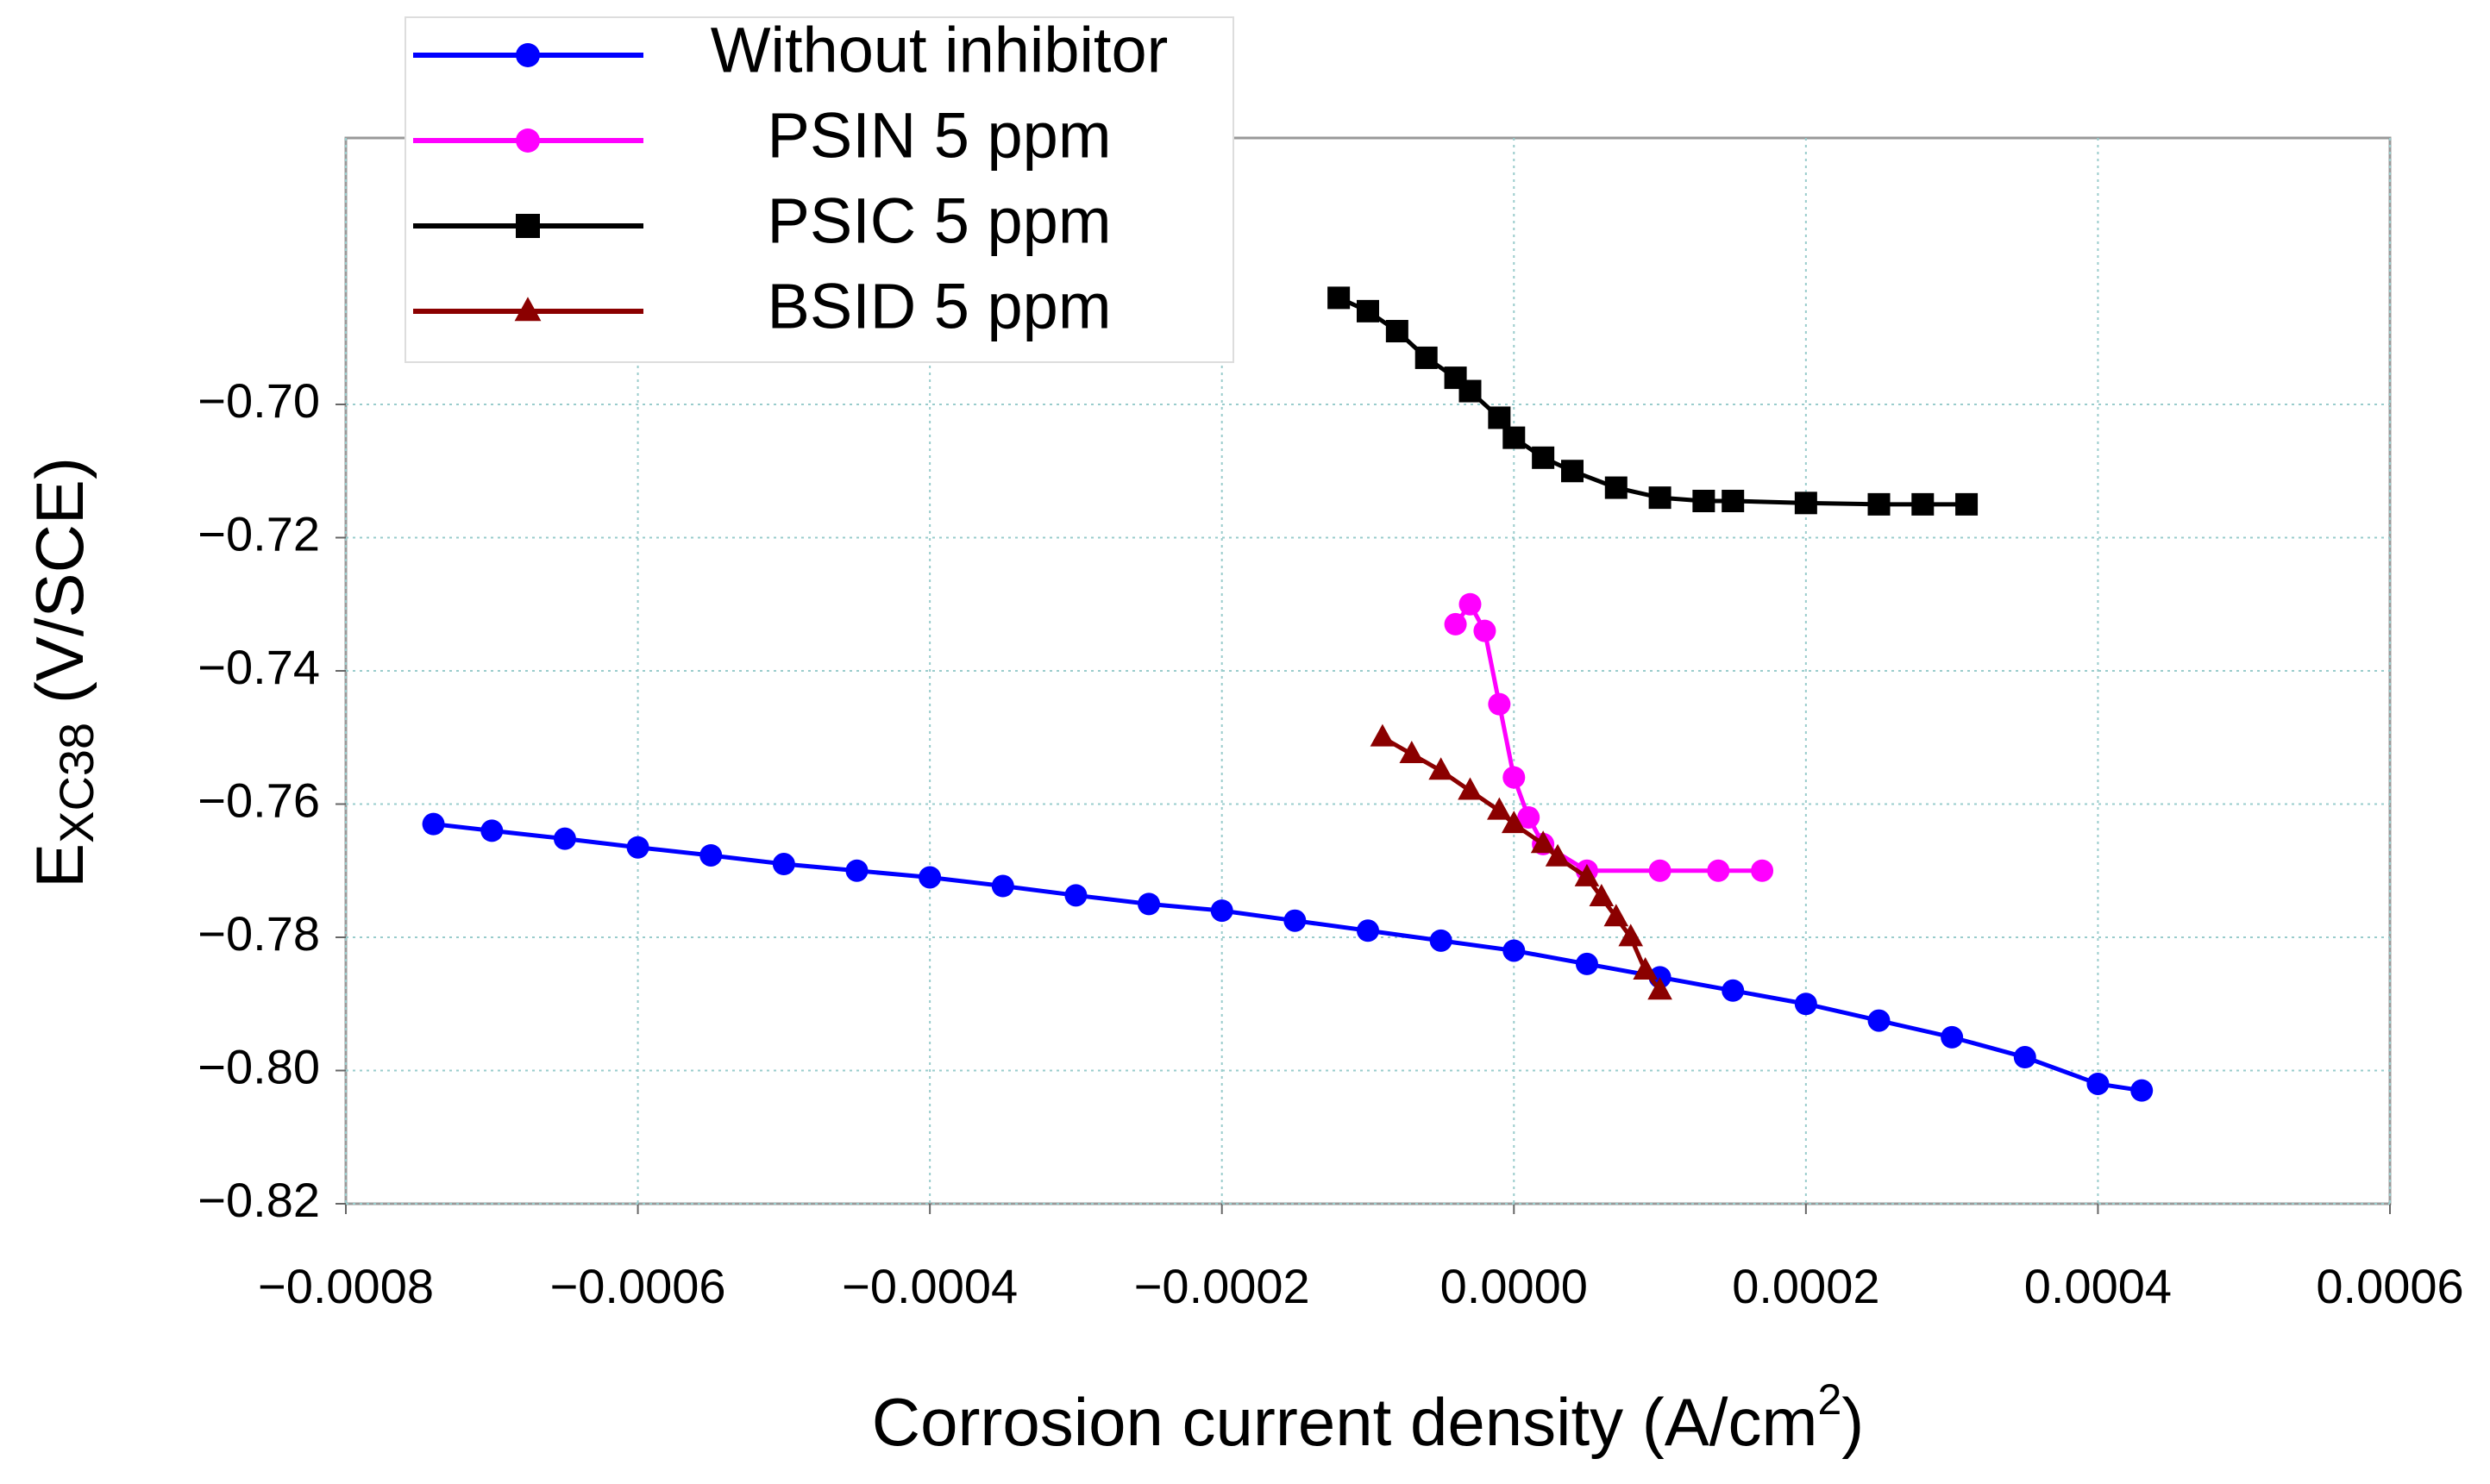 This screenshot has height=1484, width=2490. What do you see at coordinates (259, 1066) in the screenshot?
I see `y-tick-label: −0.80` at bounding box center [259, 1066].